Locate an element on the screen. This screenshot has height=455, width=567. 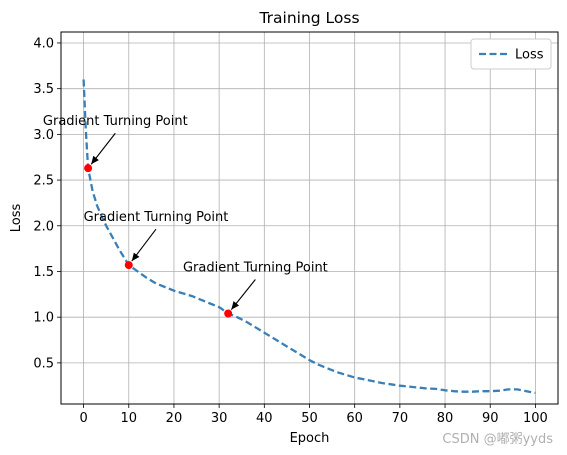
watermark: CSDN @嘟粥yyds is located at coordinates (497, 439).